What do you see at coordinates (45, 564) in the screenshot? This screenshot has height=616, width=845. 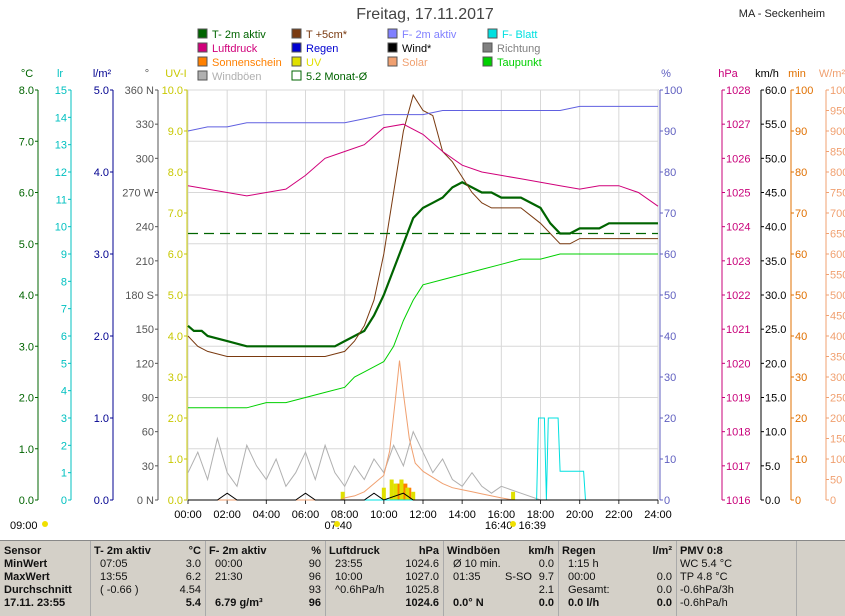 I see `stats-row: MinWert` at bounding box center [45, 564].